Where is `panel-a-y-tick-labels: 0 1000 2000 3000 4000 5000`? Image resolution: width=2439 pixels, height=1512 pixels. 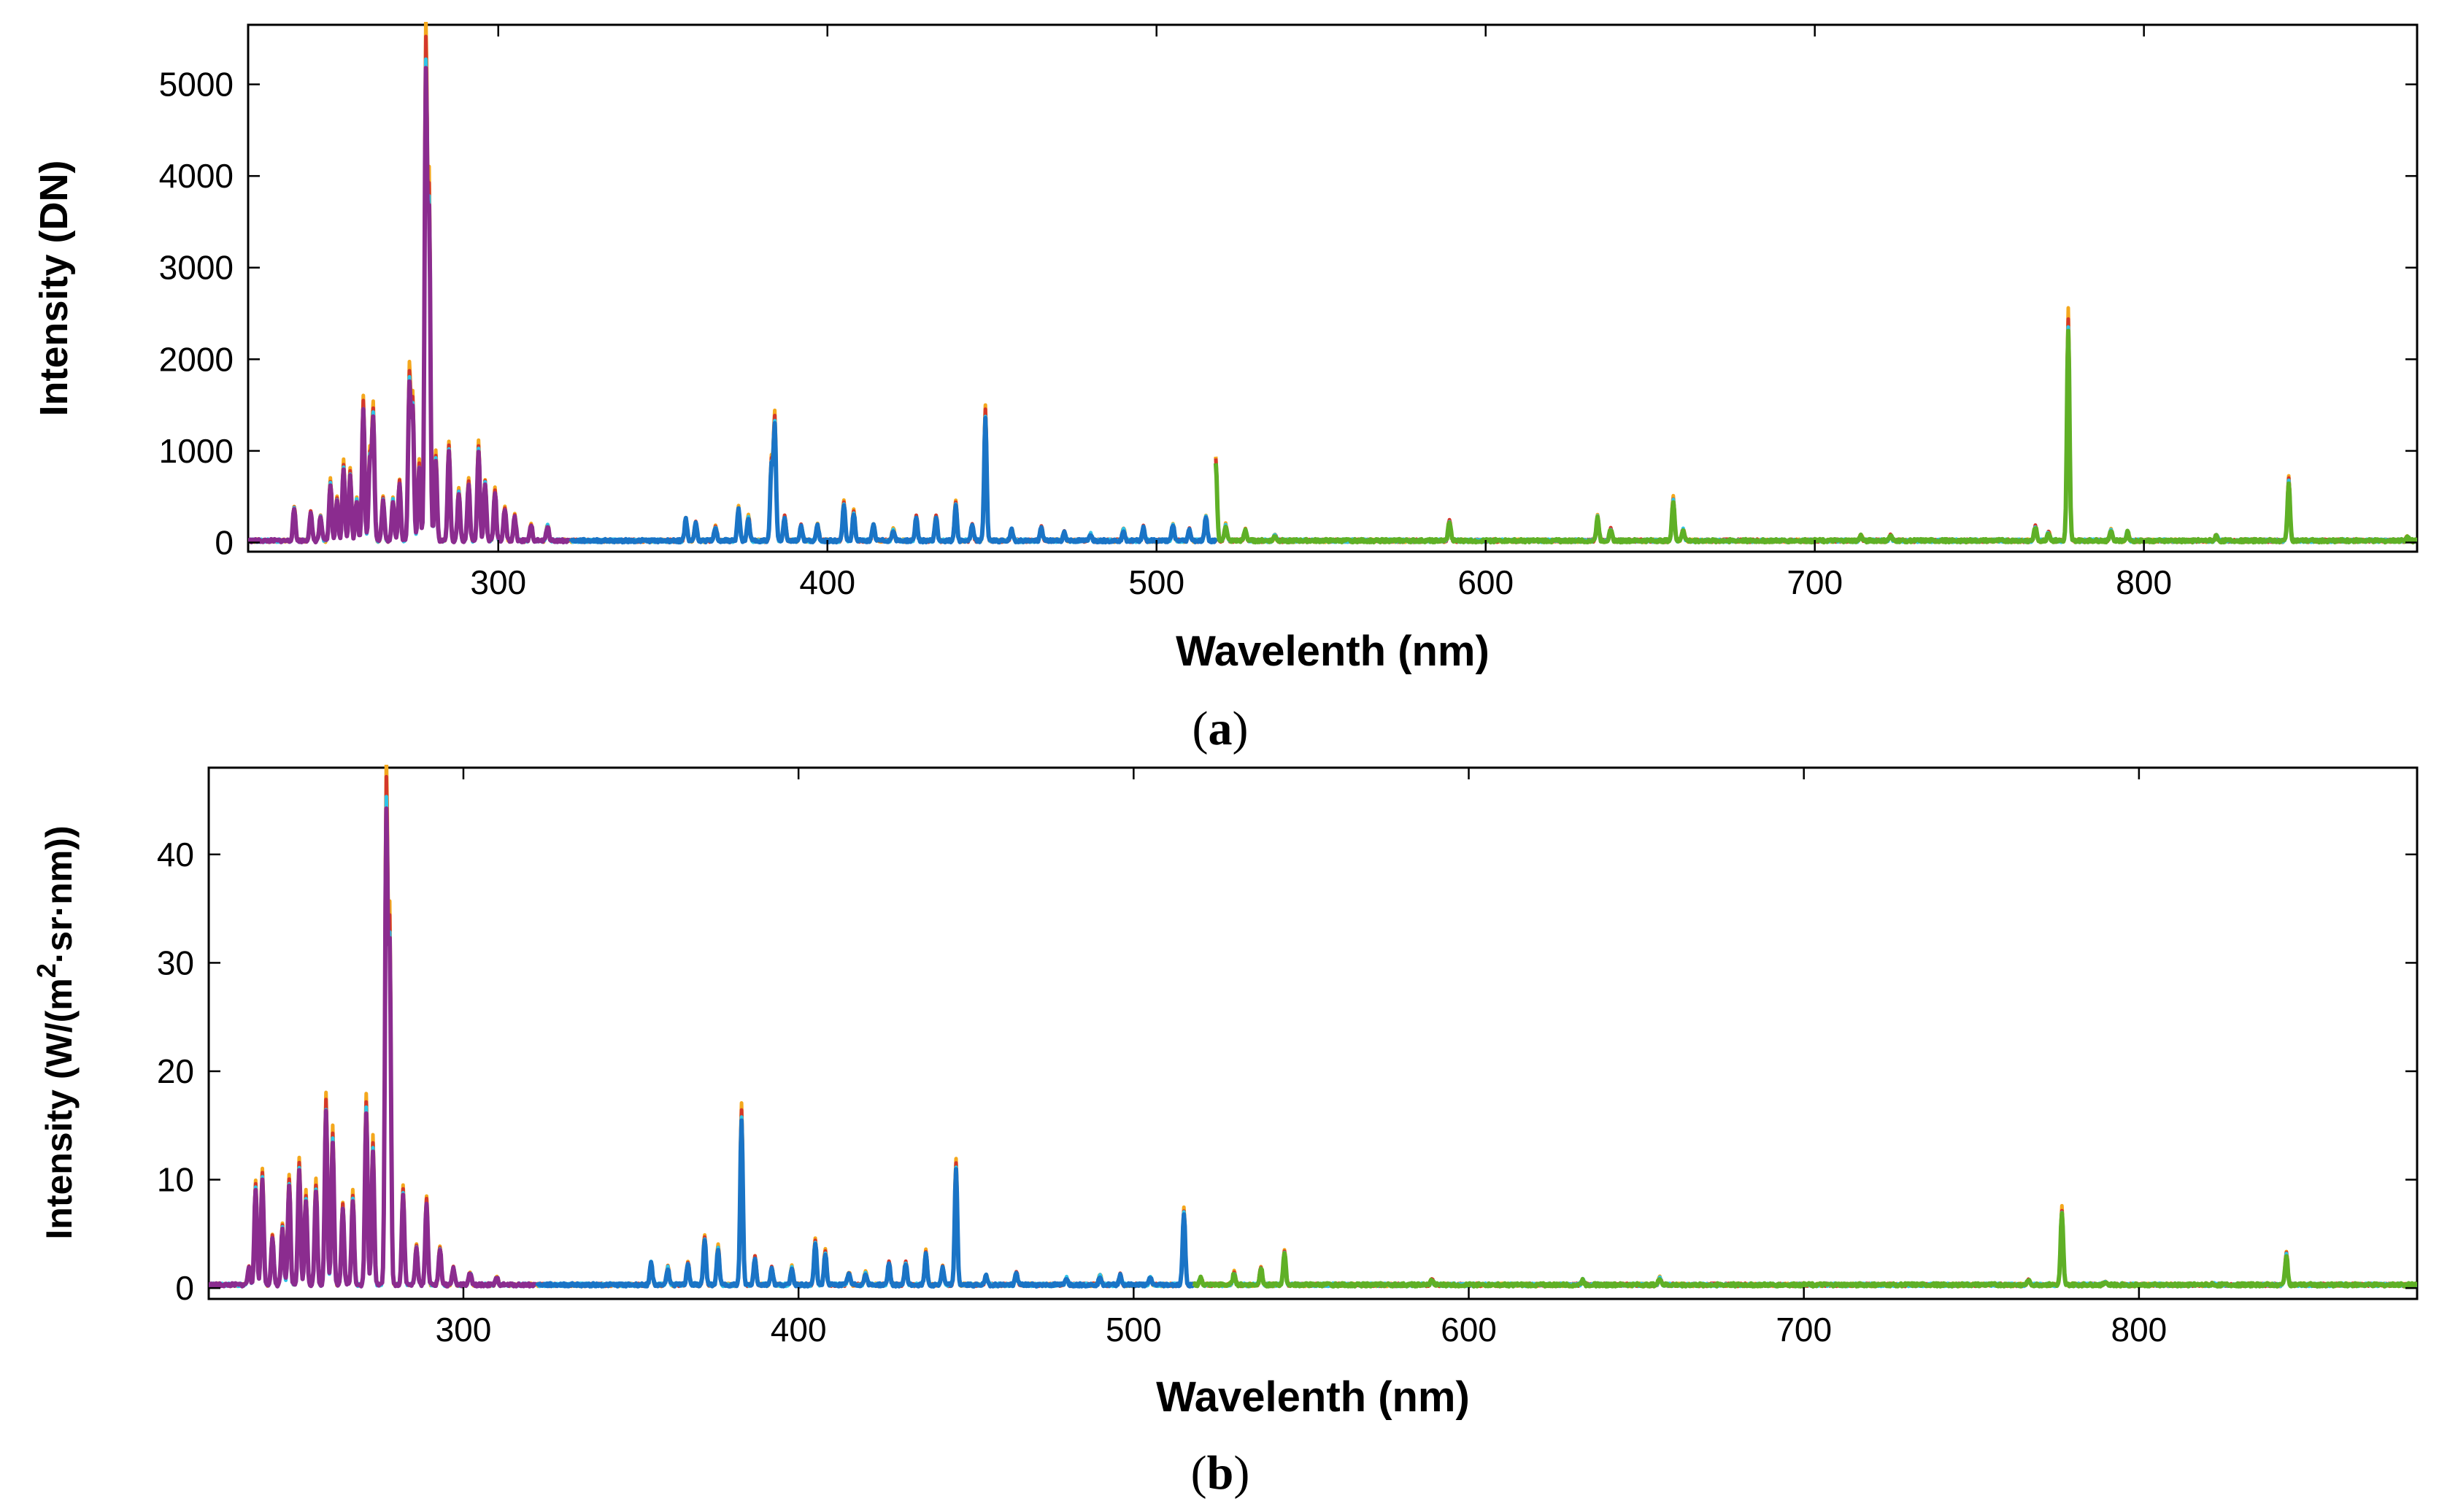 panel-a-y-tick-labels: 0 1000 2000 3000 4000 5000 is located at coordinates (197, 314).